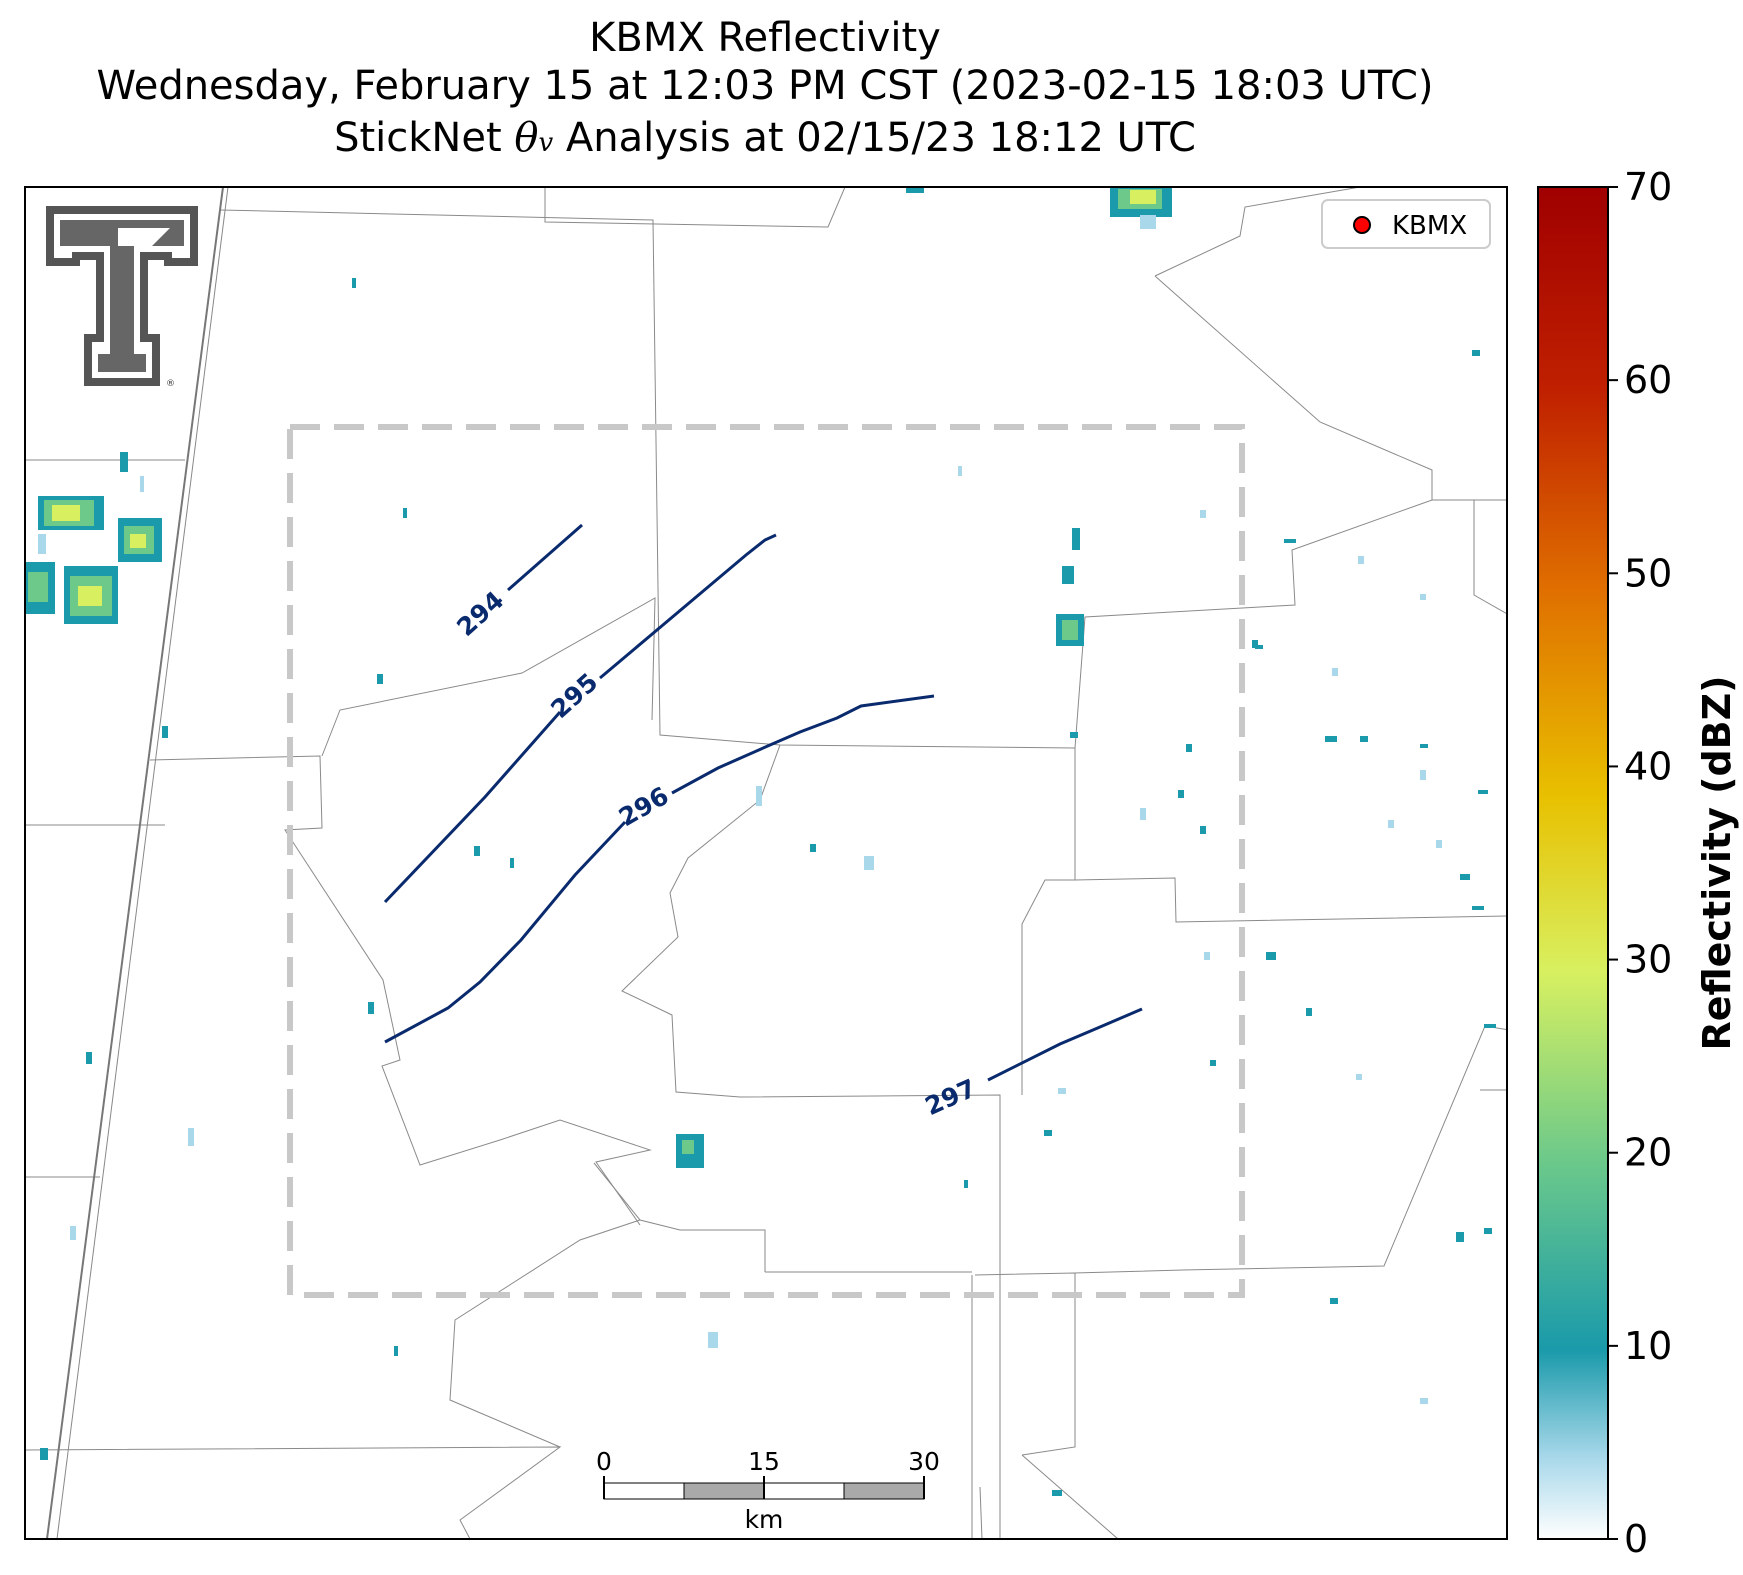  What do you see at coordinates (1648, 1153) in the screenshot?
I see `colorbar-tick-label: 20` at bounding box center [1648, 1153].